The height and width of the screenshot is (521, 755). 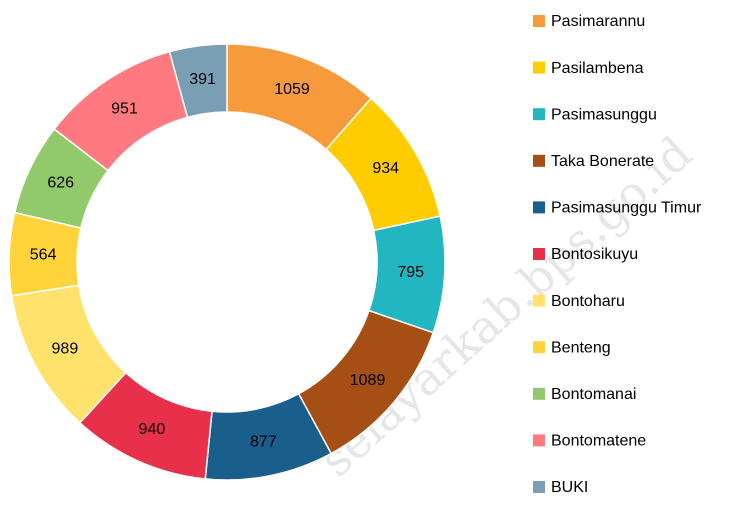 What do you see at coordinates (60, 182) in the screenshot?
I see `data-label: 626` at bounding box center [60, 182].